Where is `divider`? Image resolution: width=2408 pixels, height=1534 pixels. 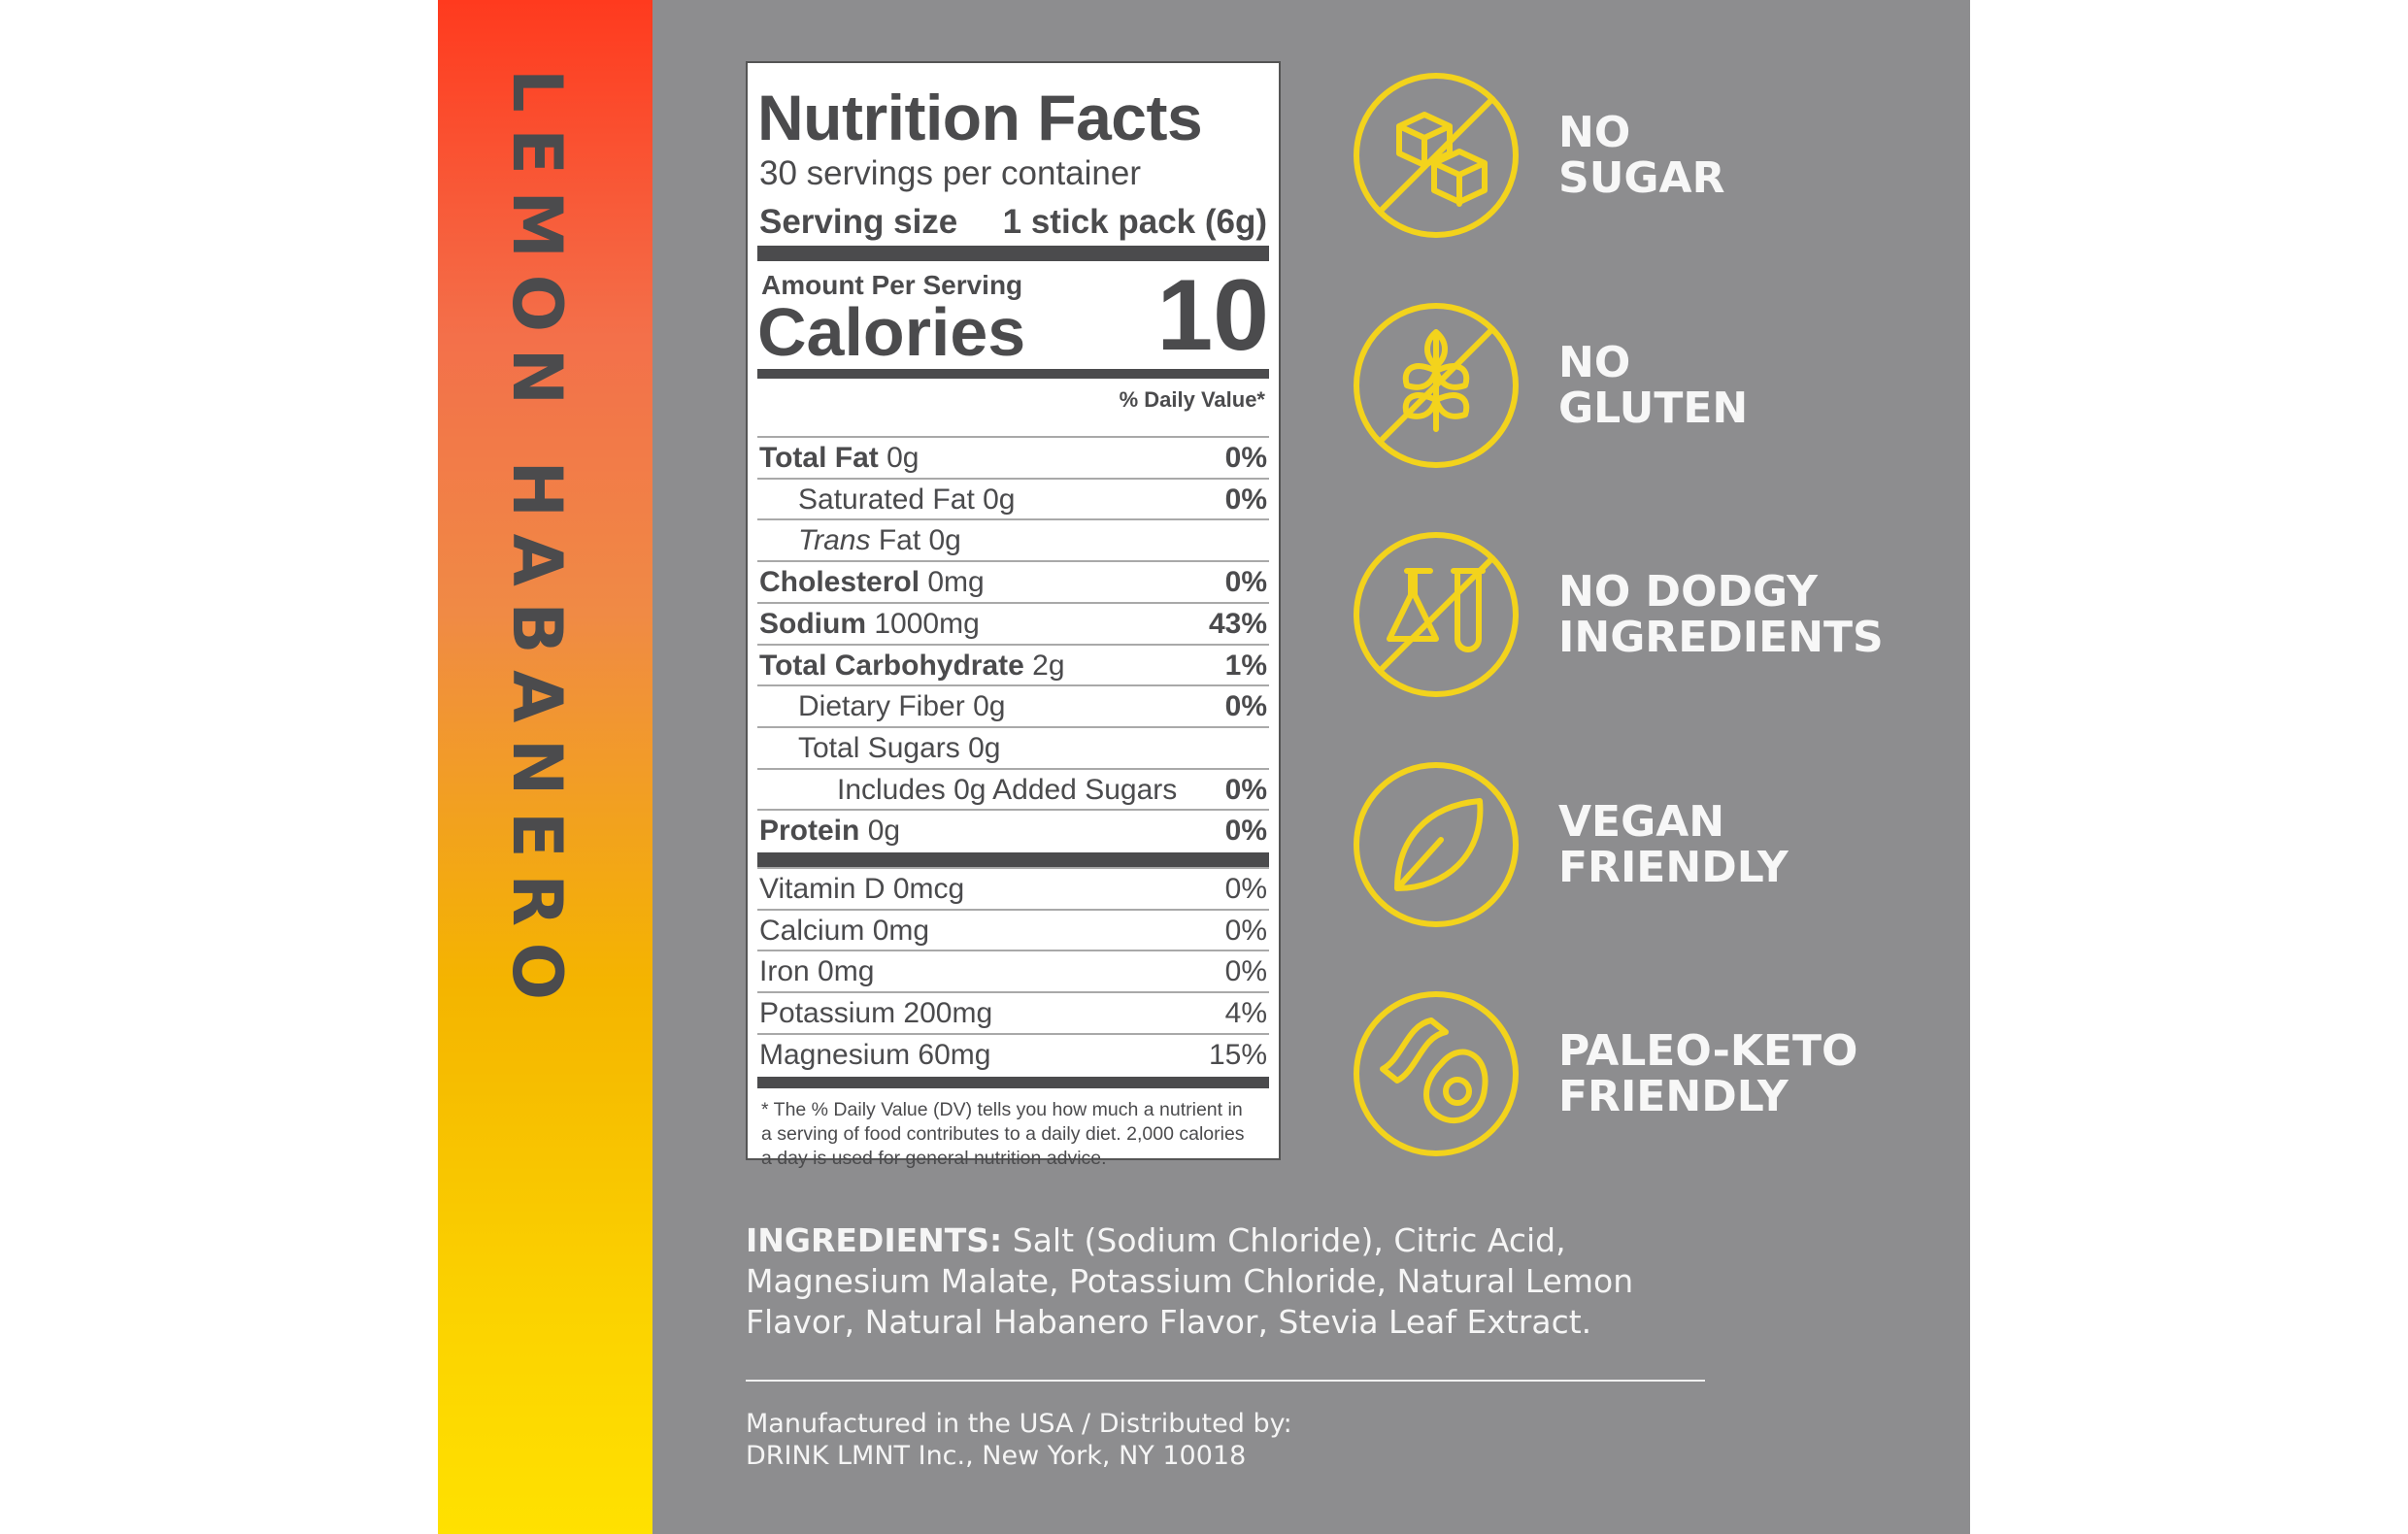
divider is located at coordinates (1226, 1381).